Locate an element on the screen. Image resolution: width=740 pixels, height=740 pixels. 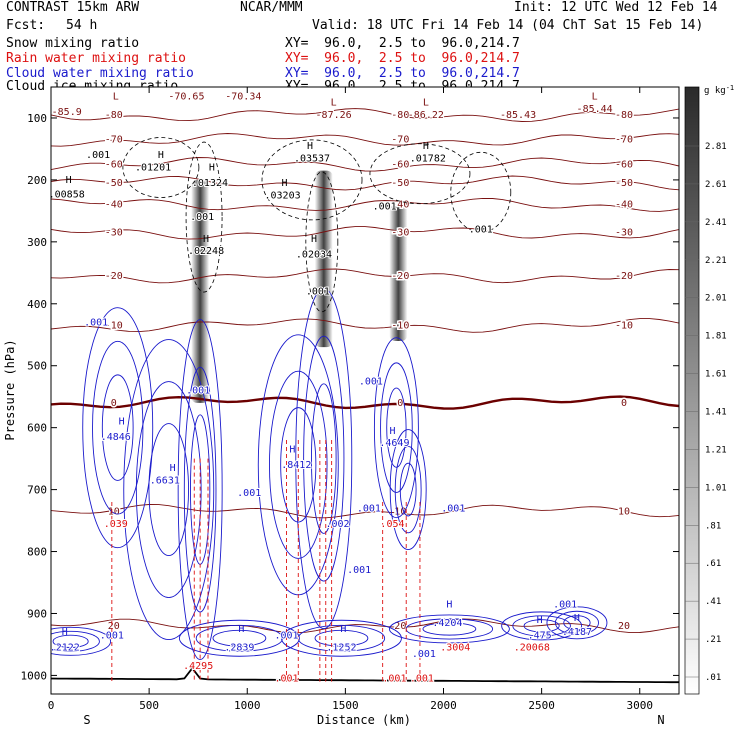
upper-level-label: -70.65 is located at coordinates (186, 96).